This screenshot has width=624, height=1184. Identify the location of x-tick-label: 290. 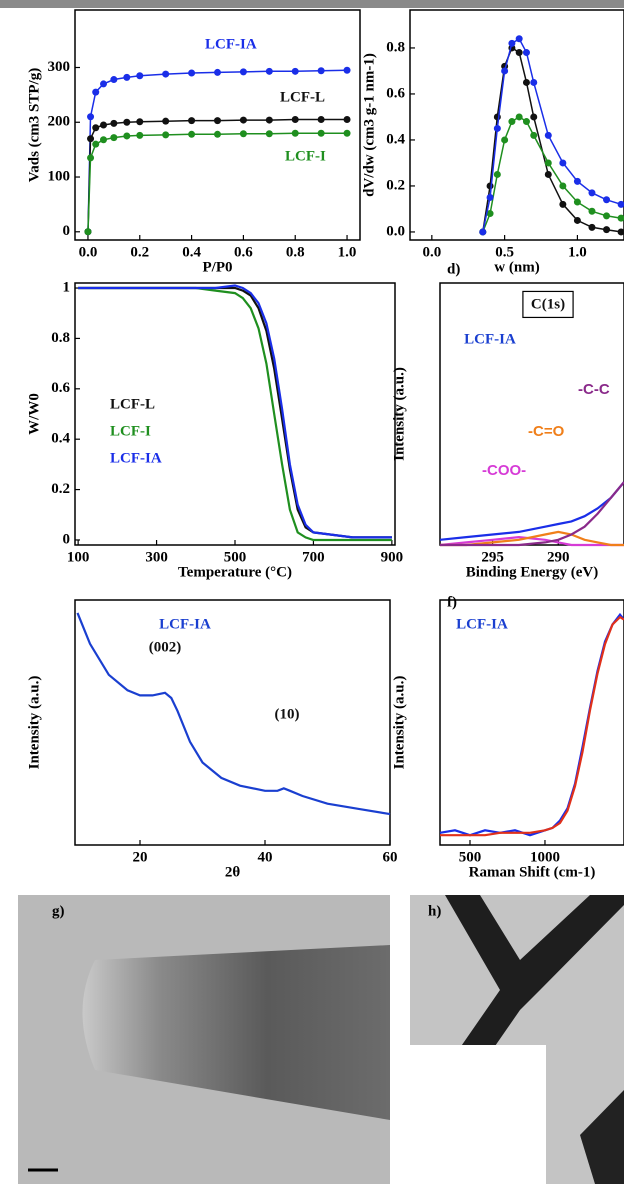
(558, 557).